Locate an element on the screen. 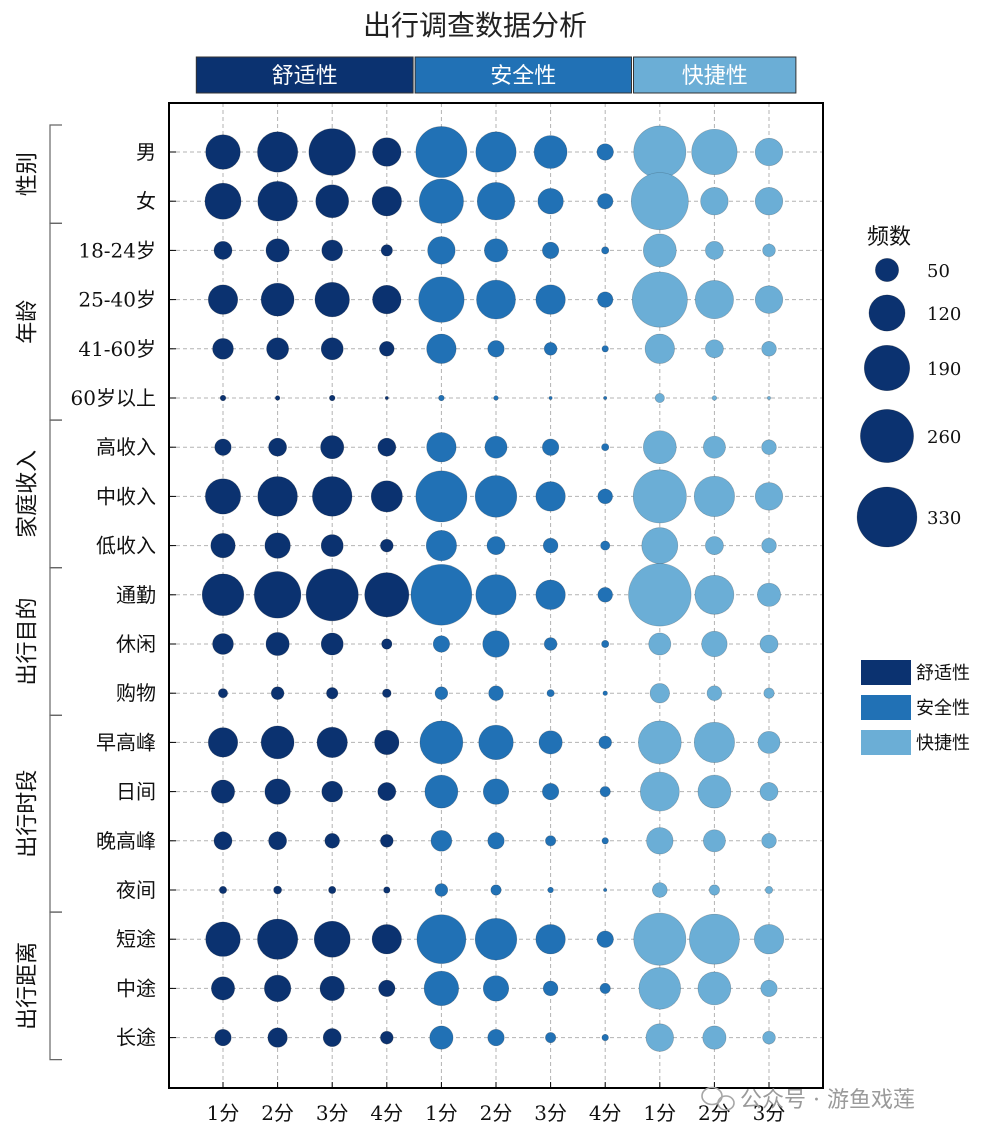 The height and width of the screenshot is (1139, 995). row-label: 41-60岁 is located at coordinates (117, 349).